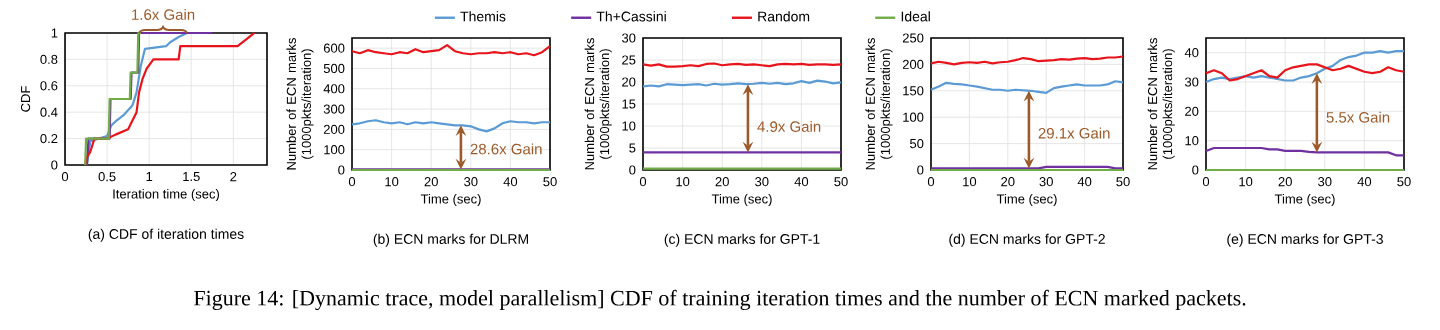 The image size is (1440, 330). What do you see at coordinates (629, 104) in the screenshot?
I see `y-tick-label: 15` at bounding box center [629, 104].